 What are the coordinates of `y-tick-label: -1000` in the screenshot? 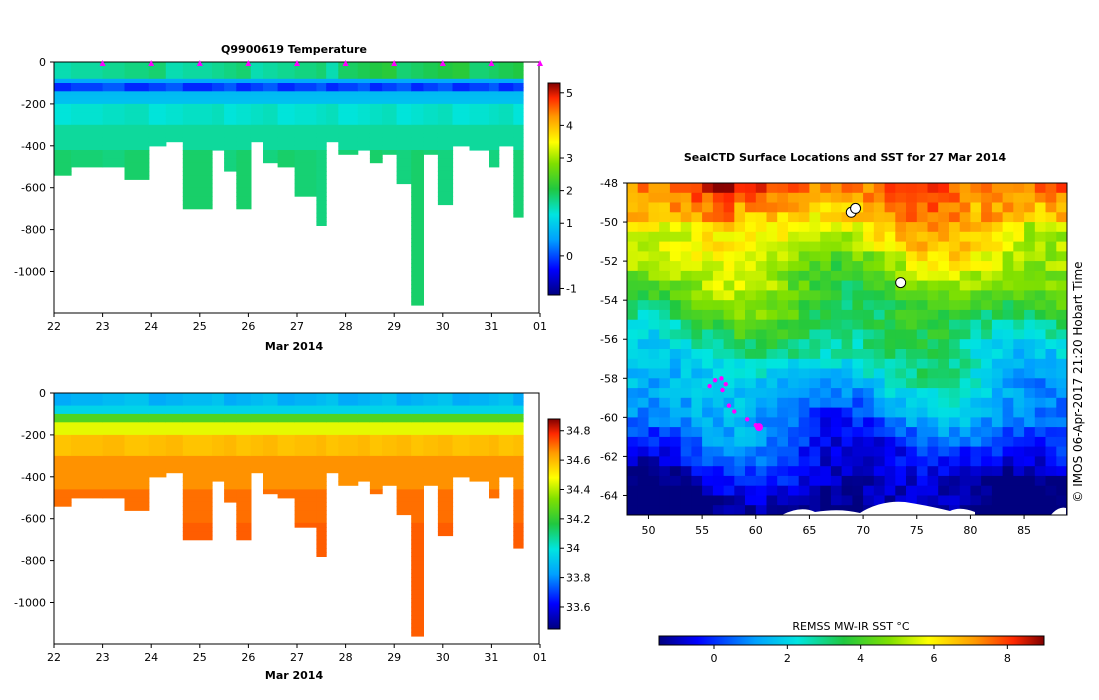 It's located at (30, 603).